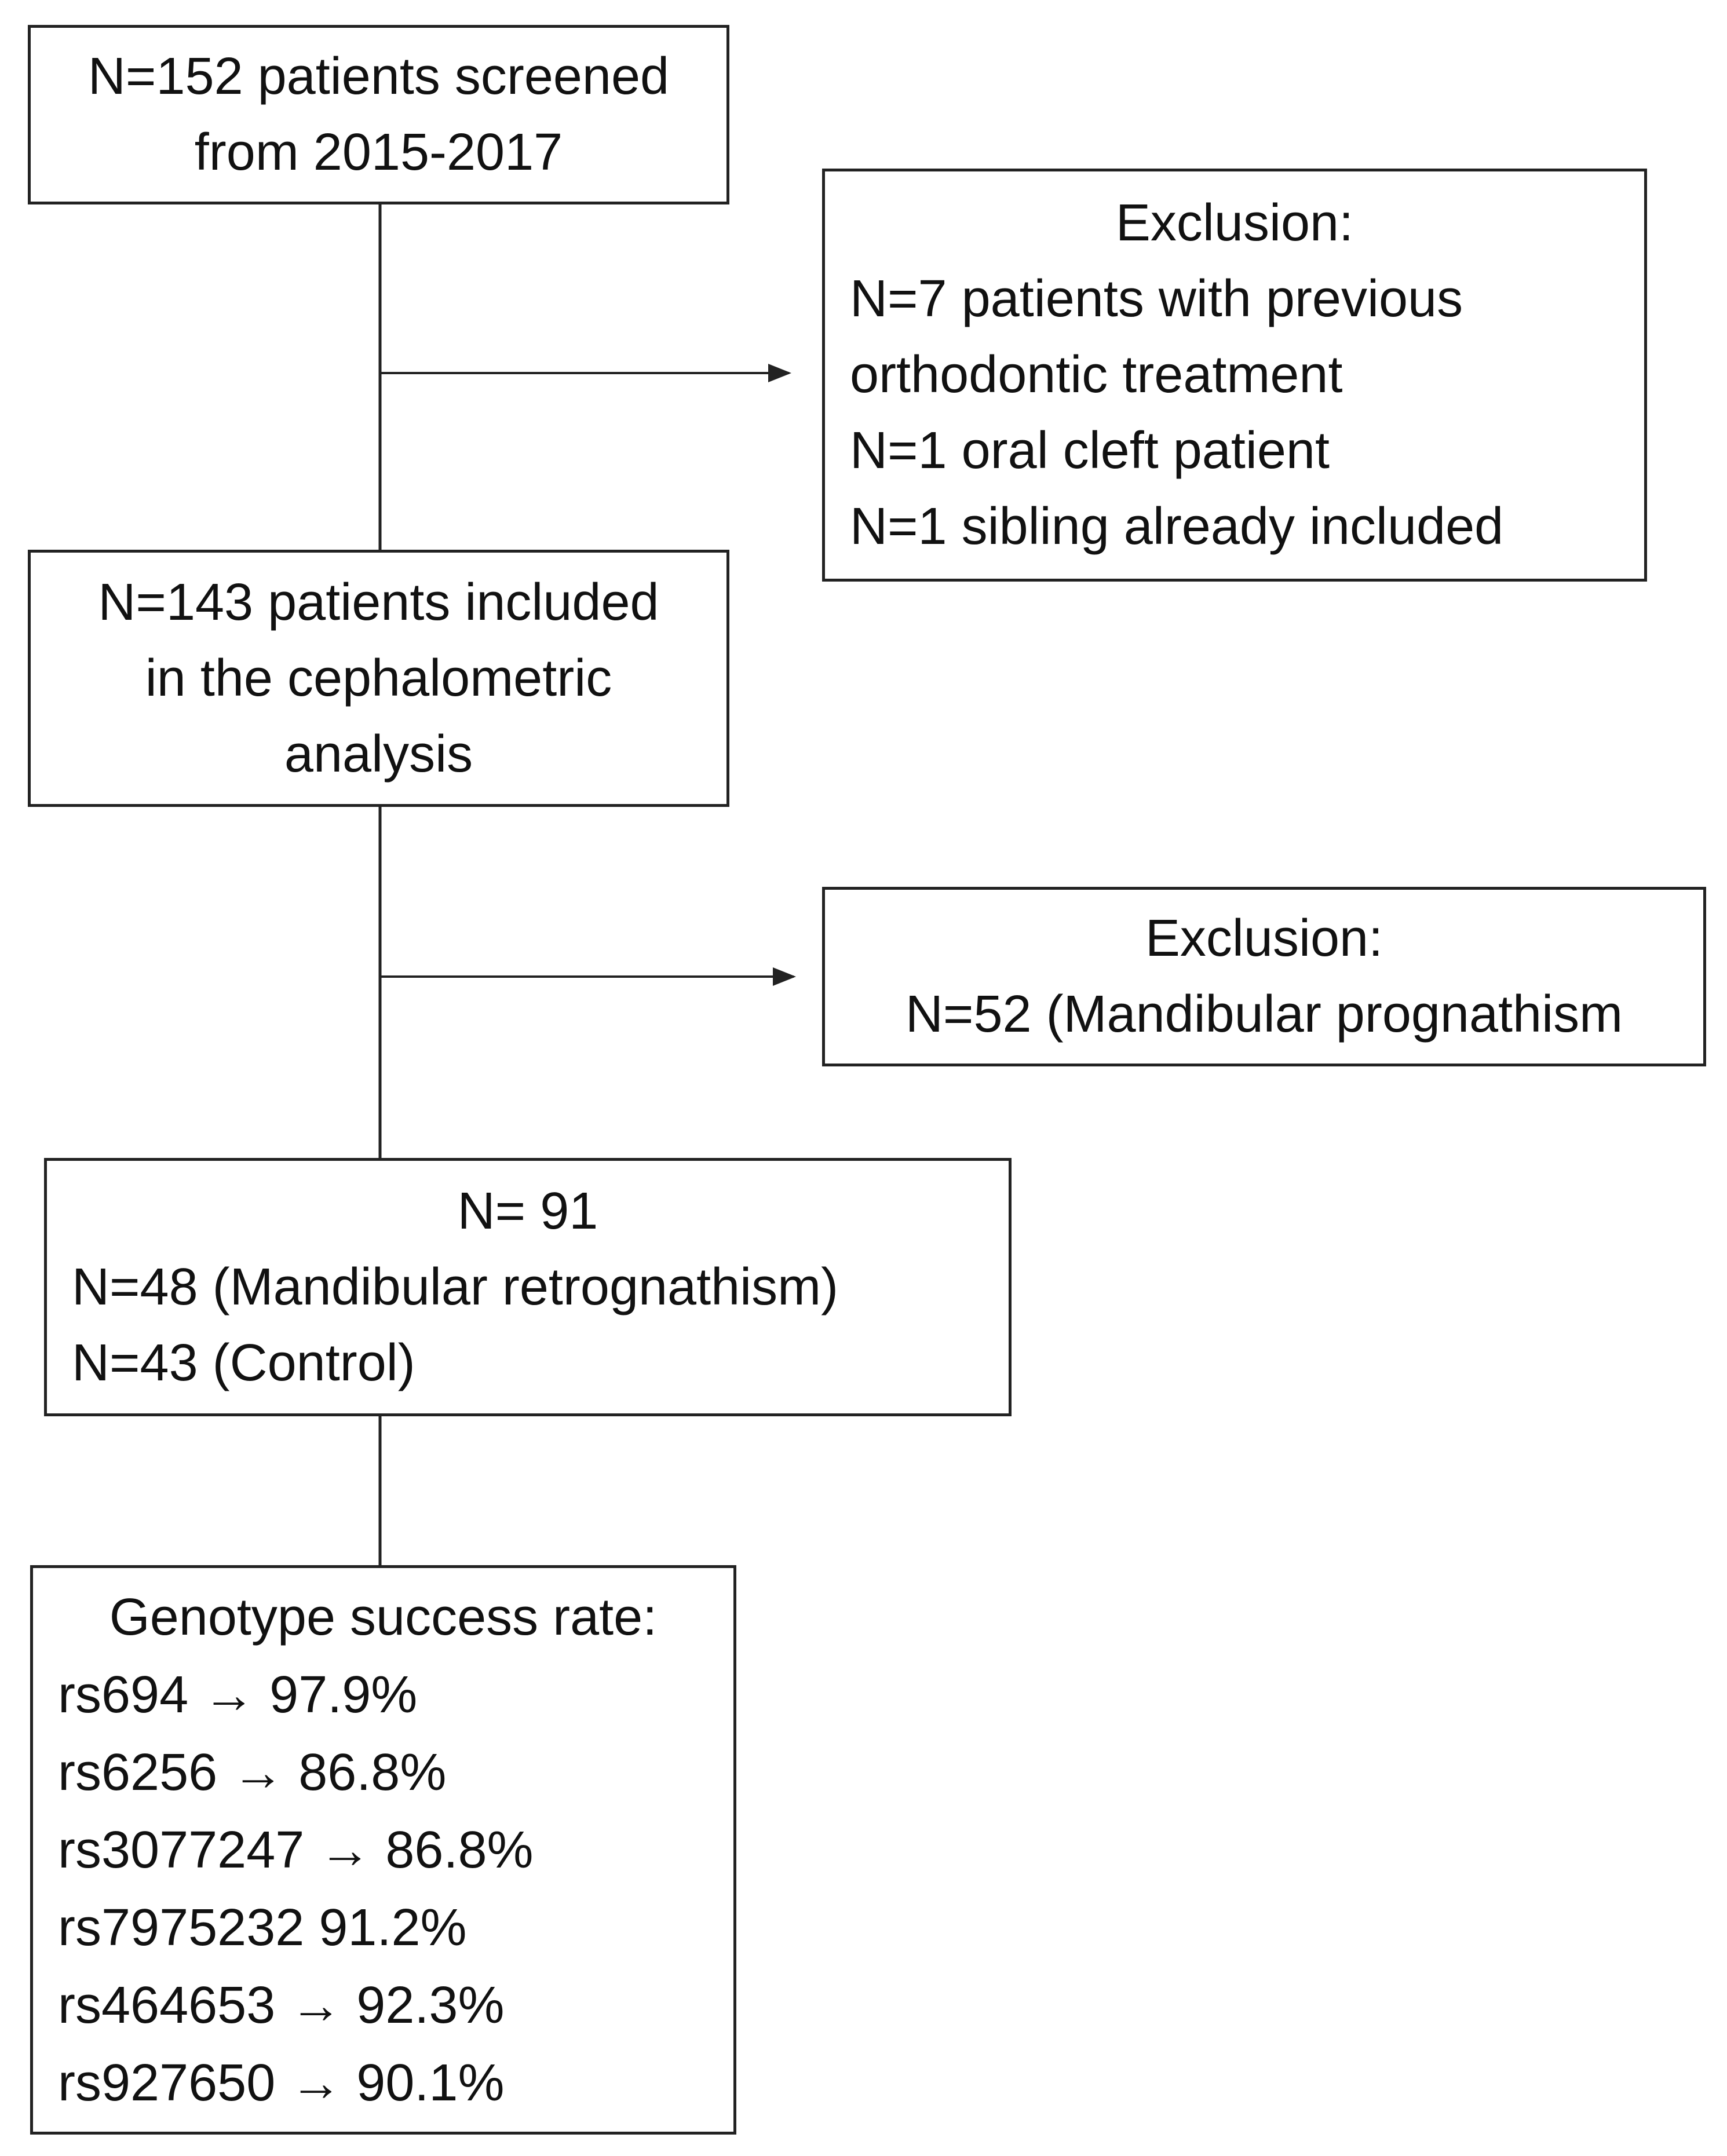 The height and width of the screenshot is (2156, 1727). Describe the element at coordinates (296, 1850) in the screenshot. I see `node-text: rs3077247 → 86.8%` at that location.